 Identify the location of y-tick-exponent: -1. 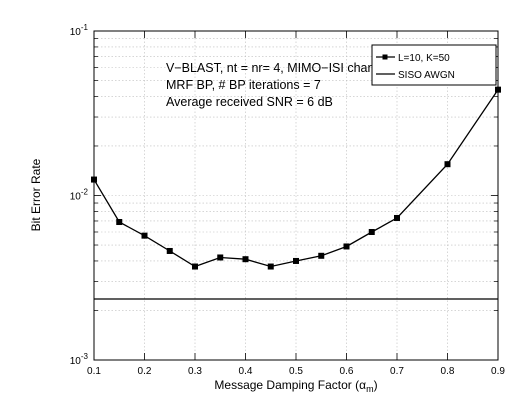
(85, 27).